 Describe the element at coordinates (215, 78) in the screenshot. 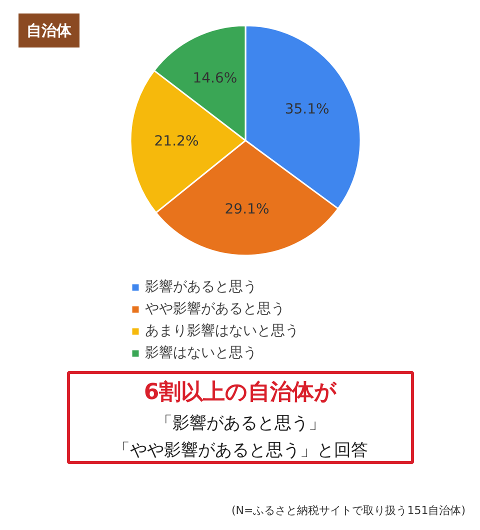

I see `data-label: 14.6%` at that location.